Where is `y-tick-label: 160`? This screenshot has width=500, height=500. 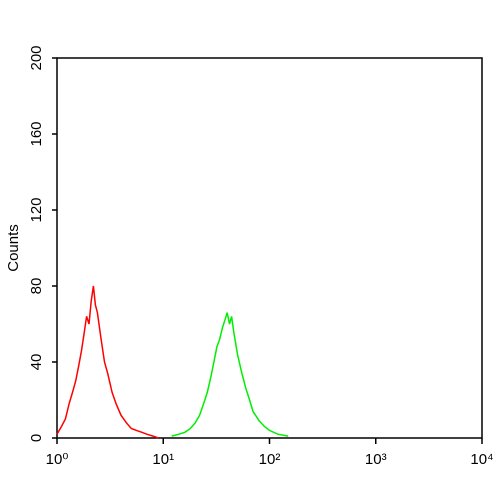 y-tick-label: 160 is located at coordinates (36, 133).